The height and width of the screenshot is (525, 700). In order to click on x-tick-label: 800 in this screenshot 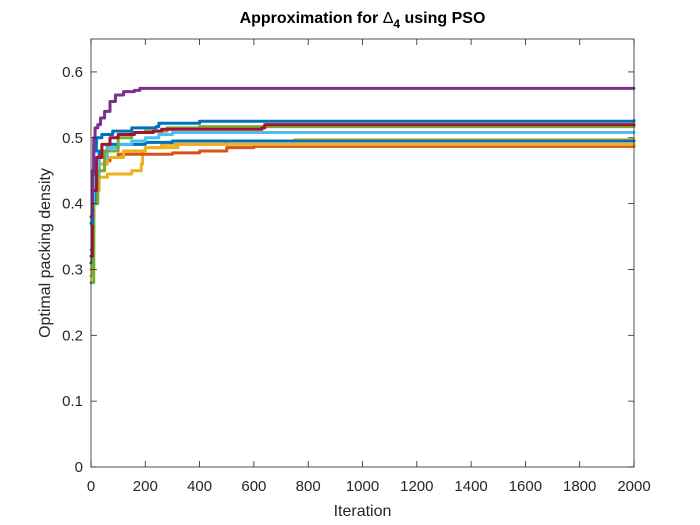, I will do `click(308, 486)`.